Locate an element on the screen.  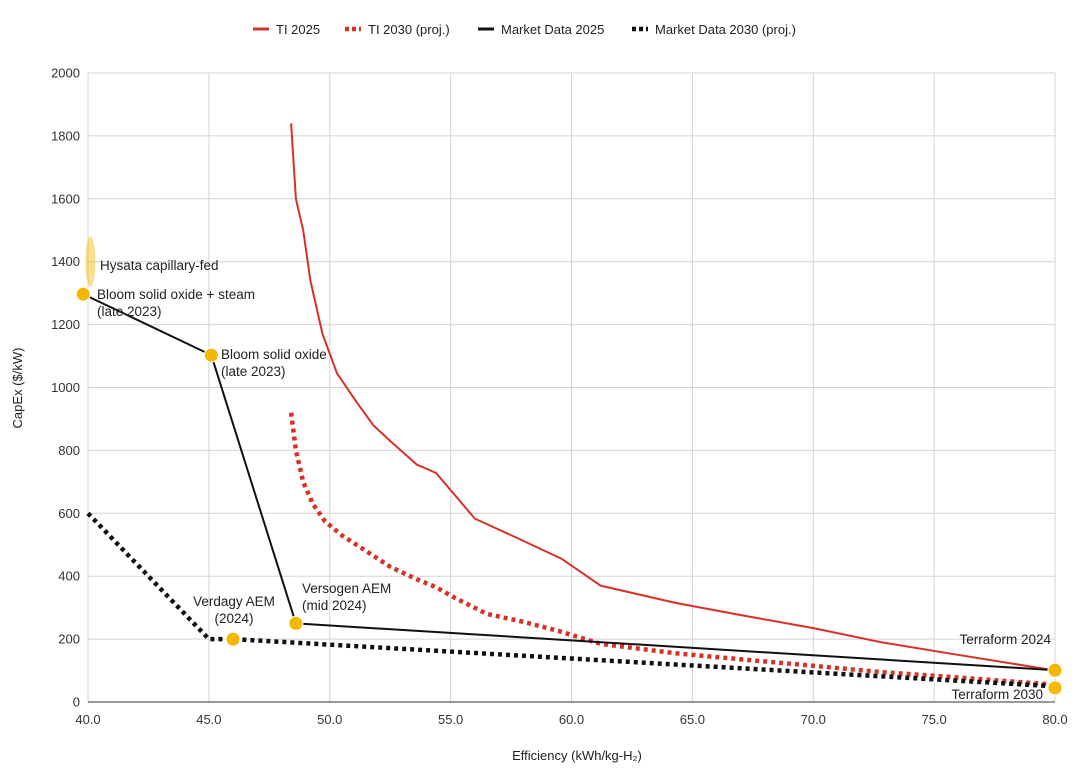
x-tick-label: 80.0 is located at coordinates (1054, 719).